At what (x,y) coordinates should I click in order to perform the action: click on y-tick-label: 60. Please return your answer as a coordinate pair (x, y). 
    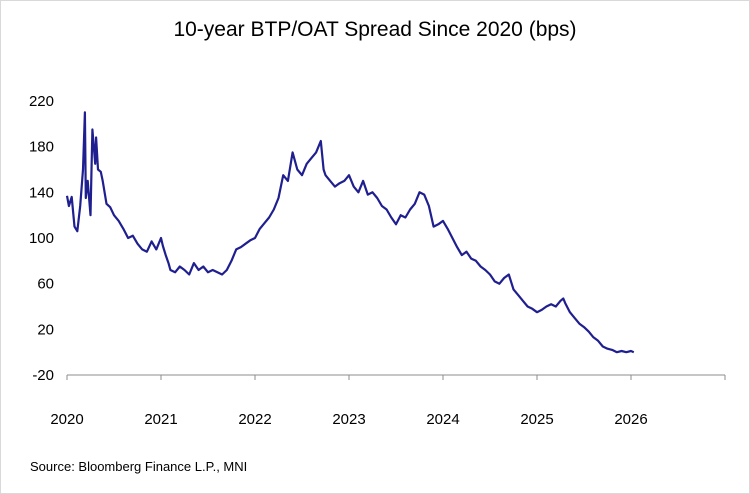
    Looking at the image, I should click on (45, 284).